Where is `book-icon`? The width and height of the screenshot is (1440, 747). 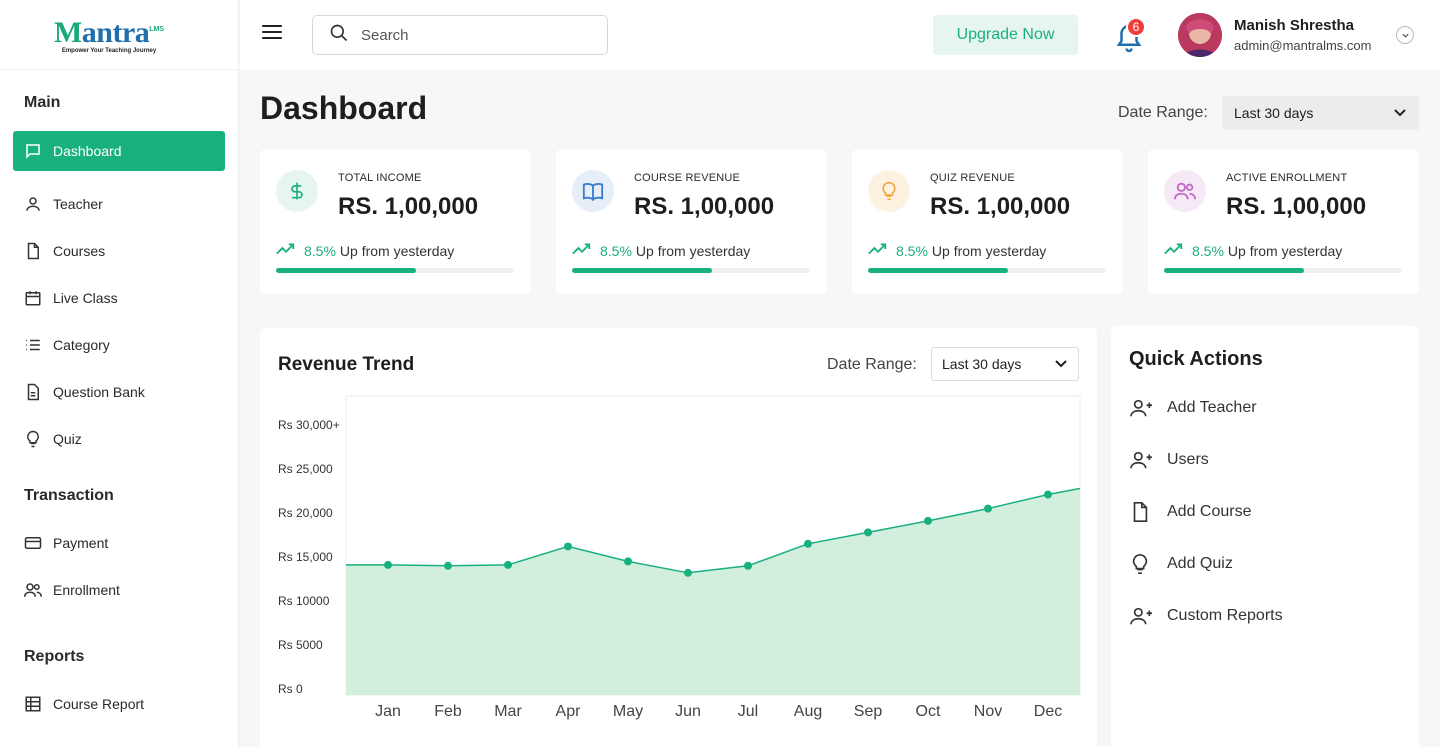
book-icon is located at coordinates (593, 191).